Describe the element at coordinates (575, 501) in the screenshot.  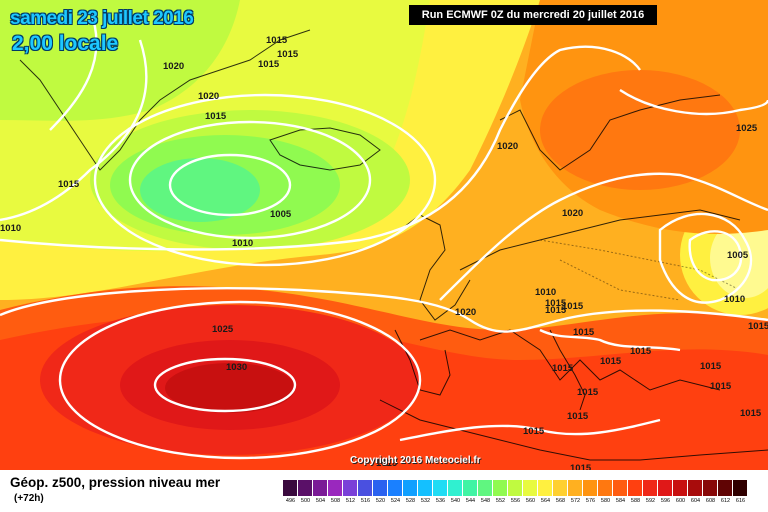
I see `color-scale-value: 572` at that location.